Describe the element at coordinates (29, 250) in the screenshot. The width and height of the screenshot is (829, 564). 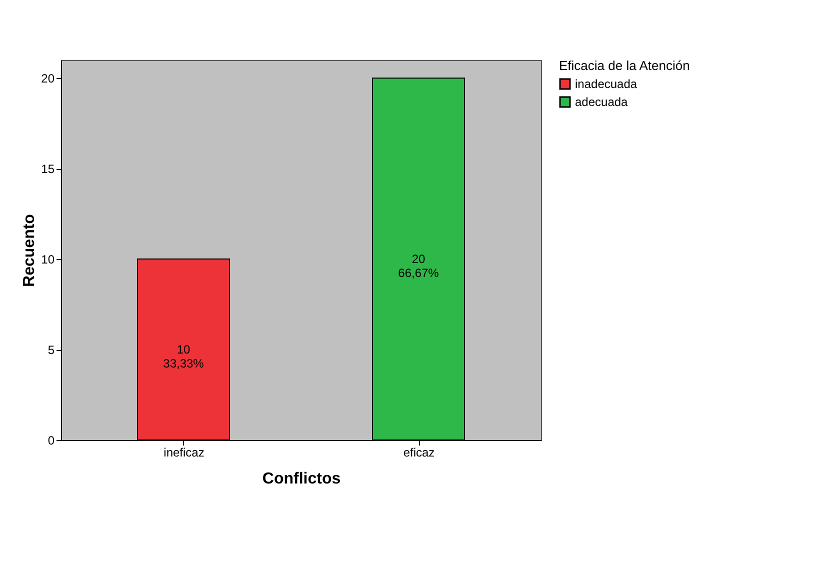
I see `y-axis-title: Recuento` at that location.